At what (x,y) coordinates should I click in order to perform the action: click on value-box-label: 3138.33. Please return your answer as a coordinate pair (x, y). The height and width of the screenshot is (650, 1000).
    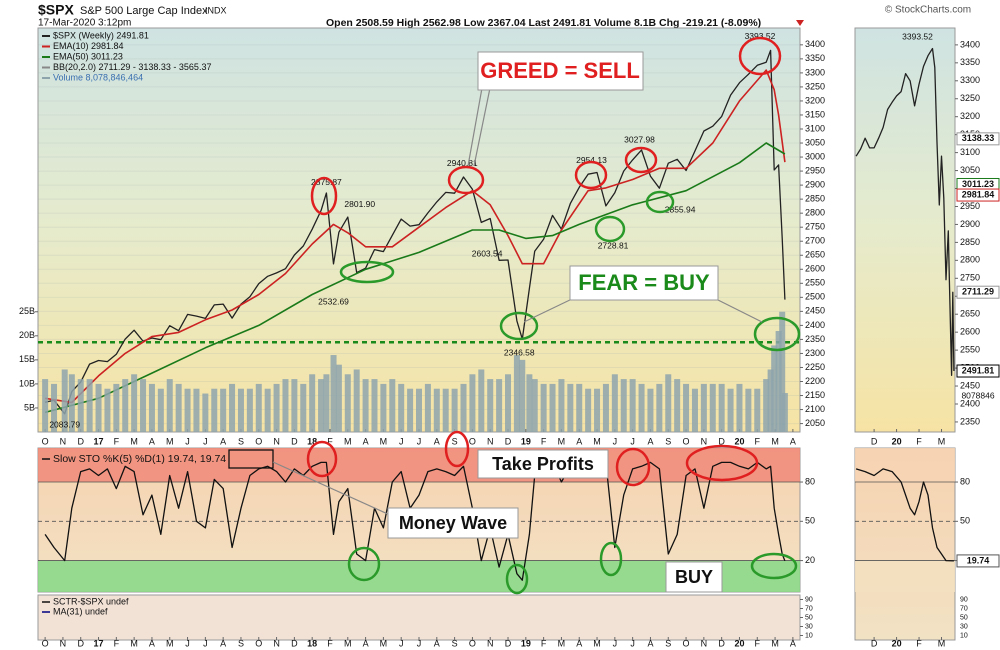
    Looking at the image, I should click on (978, 138).